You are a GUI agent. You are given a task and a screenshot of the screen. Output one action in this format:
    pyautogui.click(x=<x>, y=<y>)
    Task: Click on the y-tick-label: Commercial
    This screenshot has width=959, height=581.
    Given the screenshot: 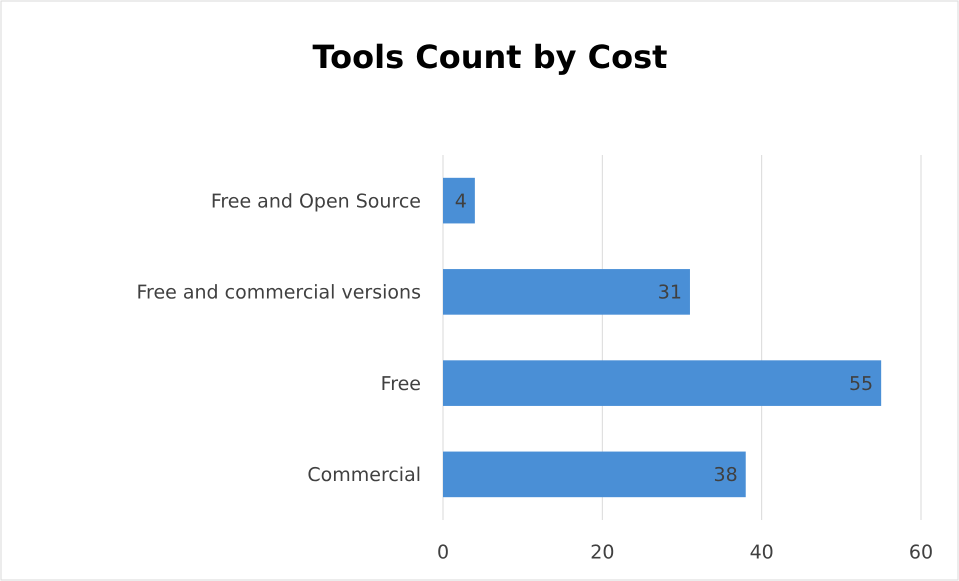 What is the action you would take?
    pyautogui.click(x=364, y=475)
    